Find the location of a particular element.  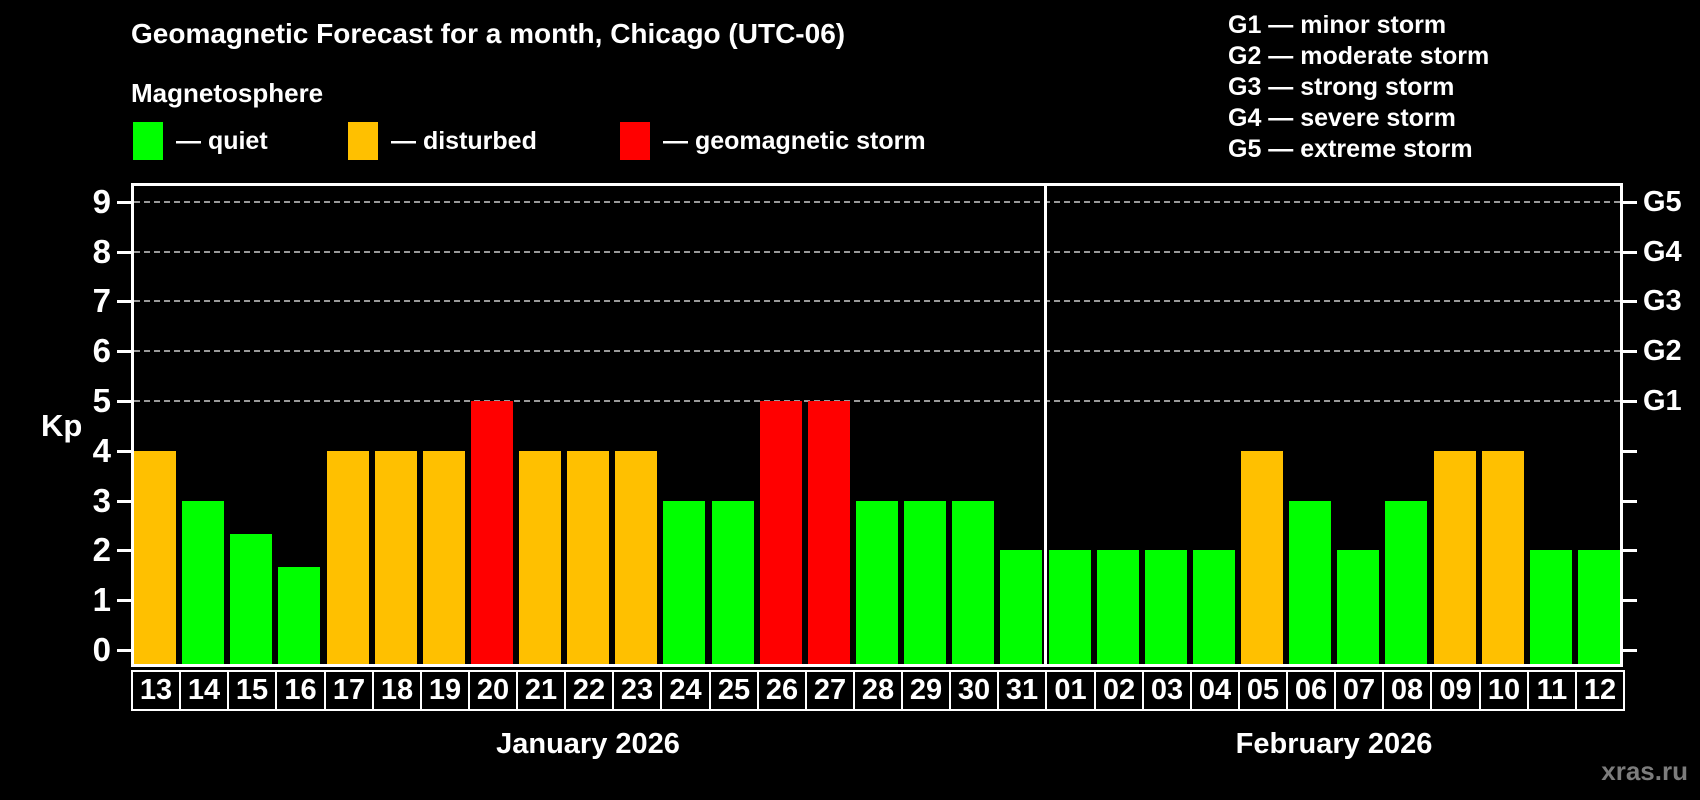

y-axis-label-1: 1 is located at coordinates (101, 599).